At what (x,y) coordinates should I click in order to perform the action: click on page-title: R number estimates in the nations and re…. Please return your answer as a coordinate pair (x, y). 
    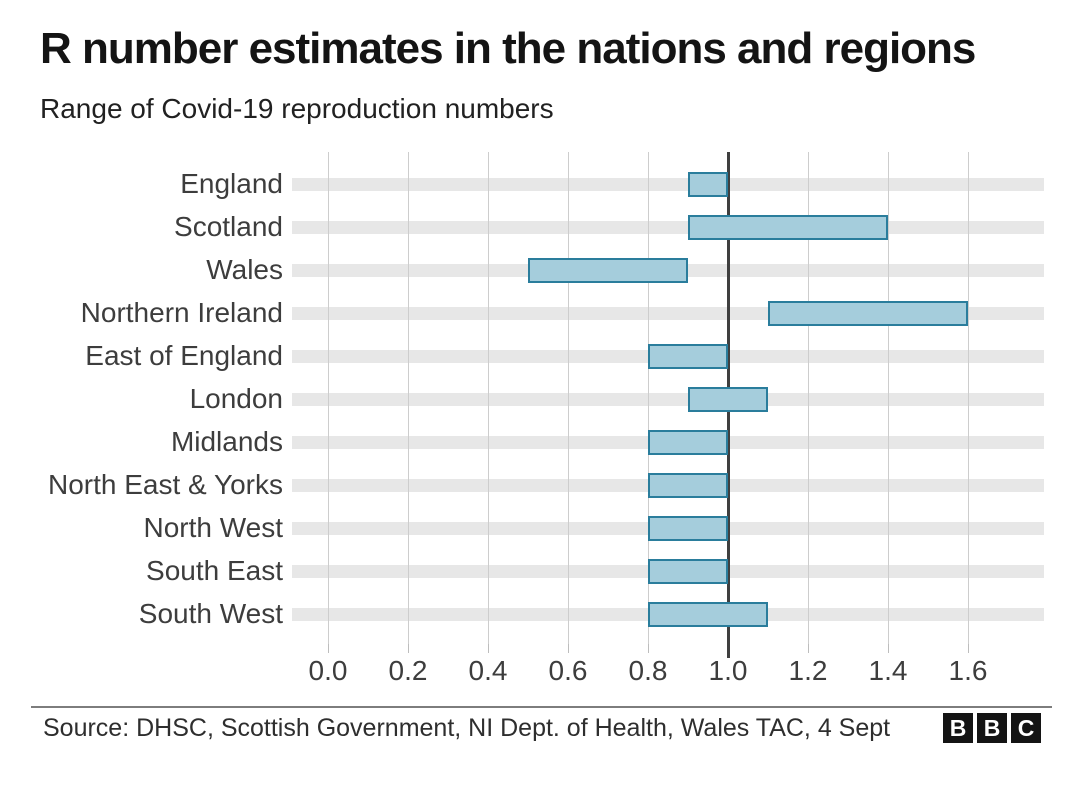
    Looking at the image, I should click on (508, 48).